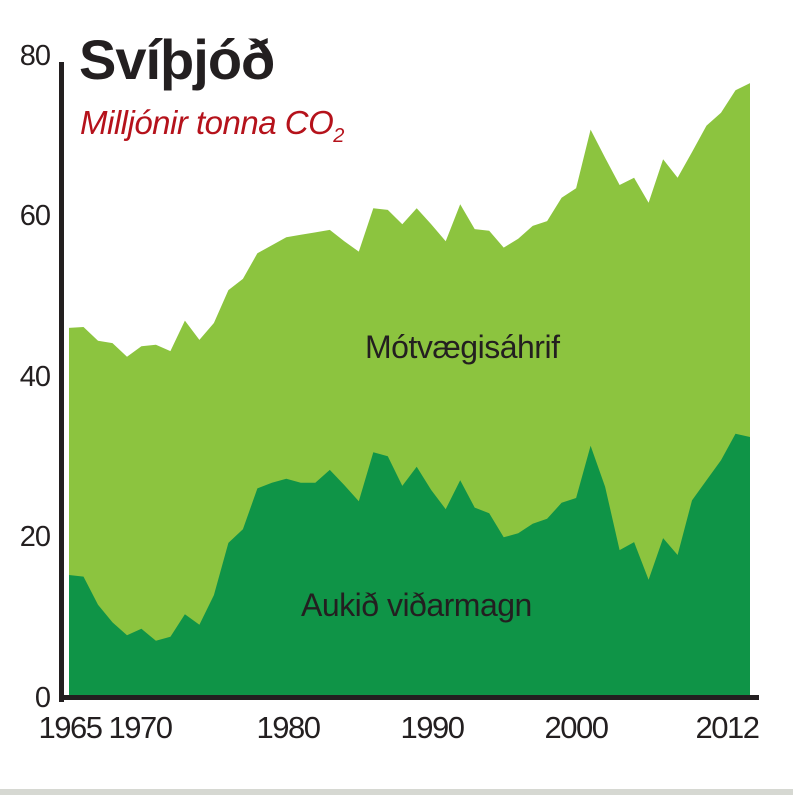 This screenshot has height=795, width=793. I want to click on x-tick-1990: 1990, so click(432, 727).